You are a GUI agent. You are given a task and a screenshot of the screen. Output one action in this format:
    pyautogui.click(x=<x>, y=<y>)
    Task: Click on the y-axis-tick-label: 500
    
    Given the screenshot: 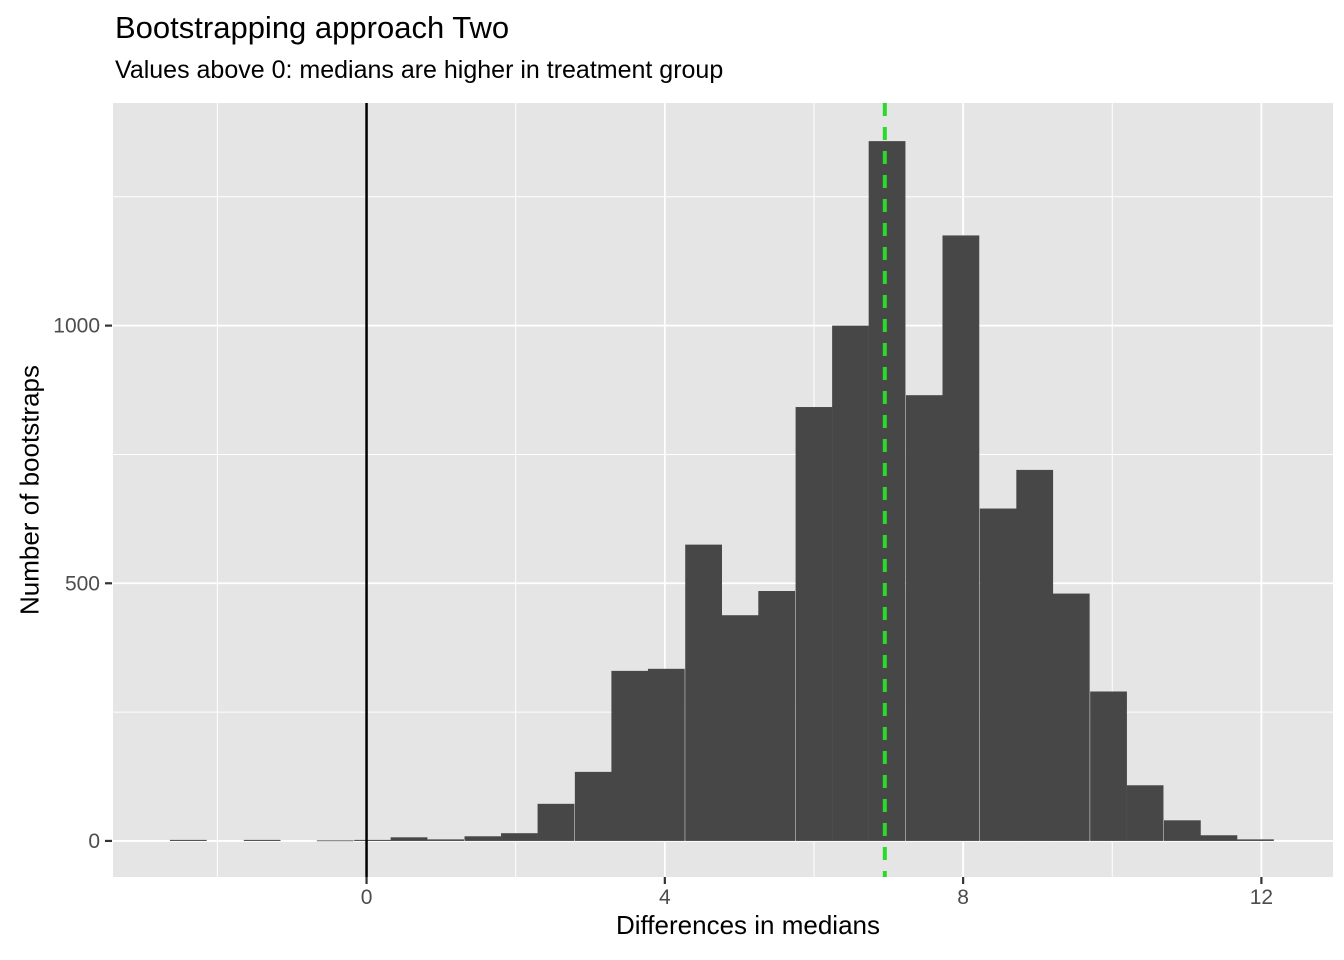 What is the action you would take?
    pyautogui.click(x=82, y=583)
    